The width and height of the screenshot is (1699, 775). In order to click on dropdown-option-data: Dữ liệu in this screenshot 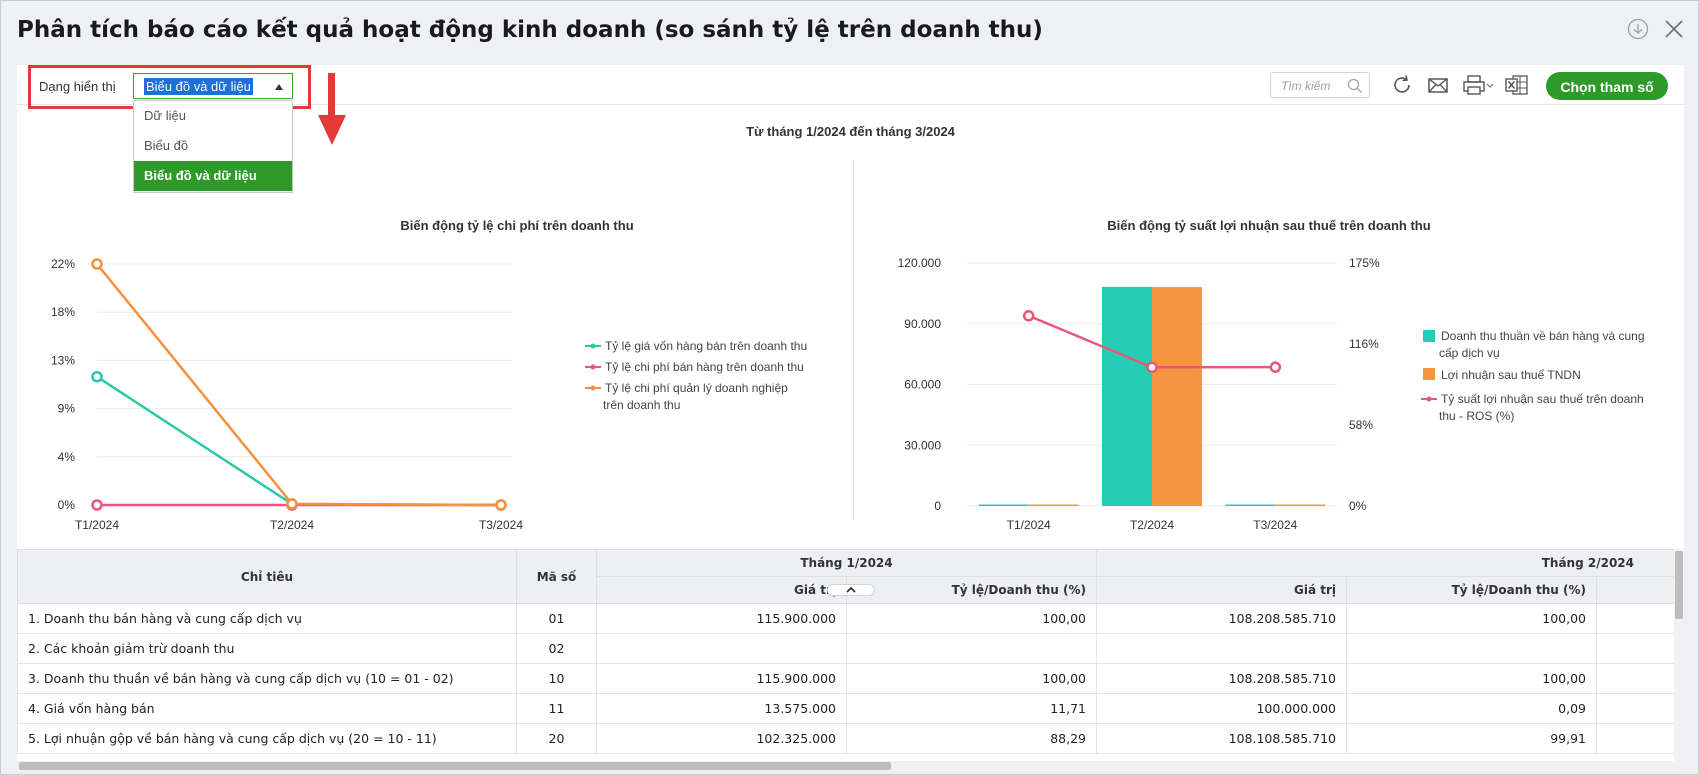, I will do `click(165, 115)`.